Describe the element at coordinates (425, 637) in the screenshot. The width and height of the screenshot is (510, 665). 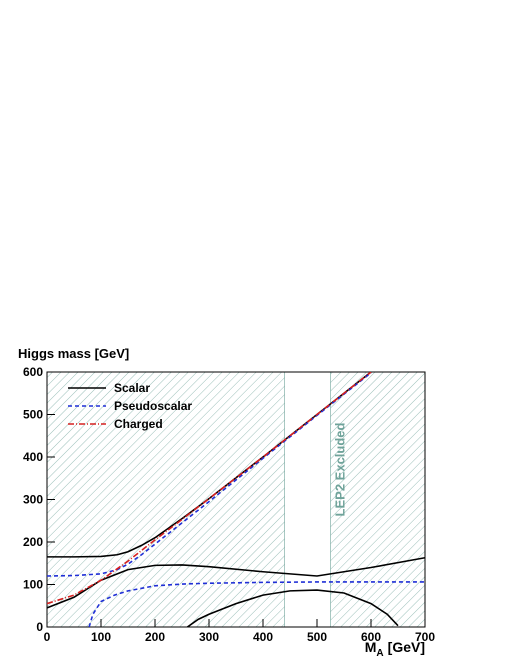
I see `x-tick-label: 700` at that location.